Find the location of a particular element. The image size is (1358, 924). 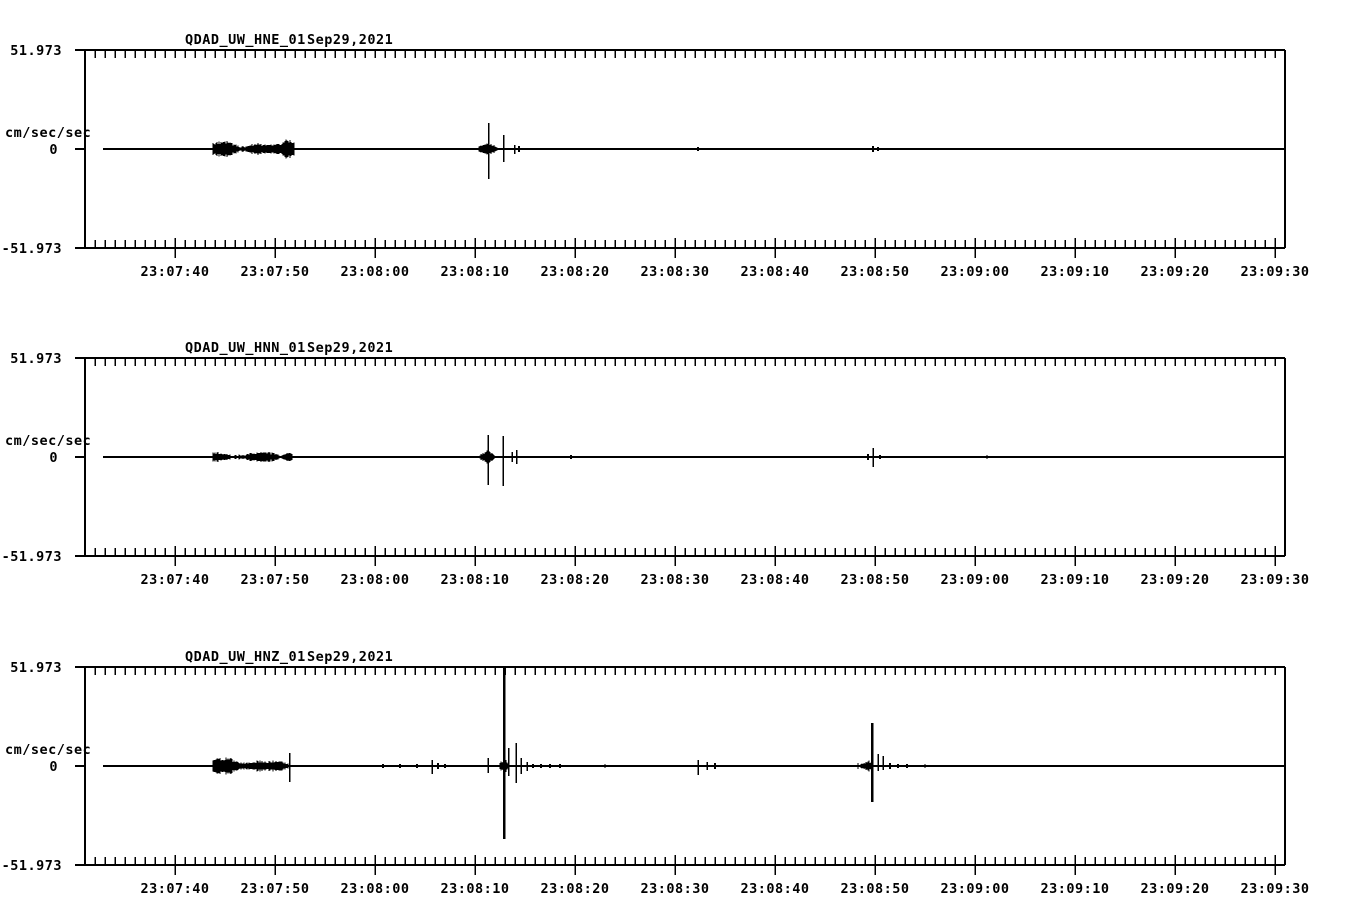

trace-large-spikes is located at coordinates (688, 753).